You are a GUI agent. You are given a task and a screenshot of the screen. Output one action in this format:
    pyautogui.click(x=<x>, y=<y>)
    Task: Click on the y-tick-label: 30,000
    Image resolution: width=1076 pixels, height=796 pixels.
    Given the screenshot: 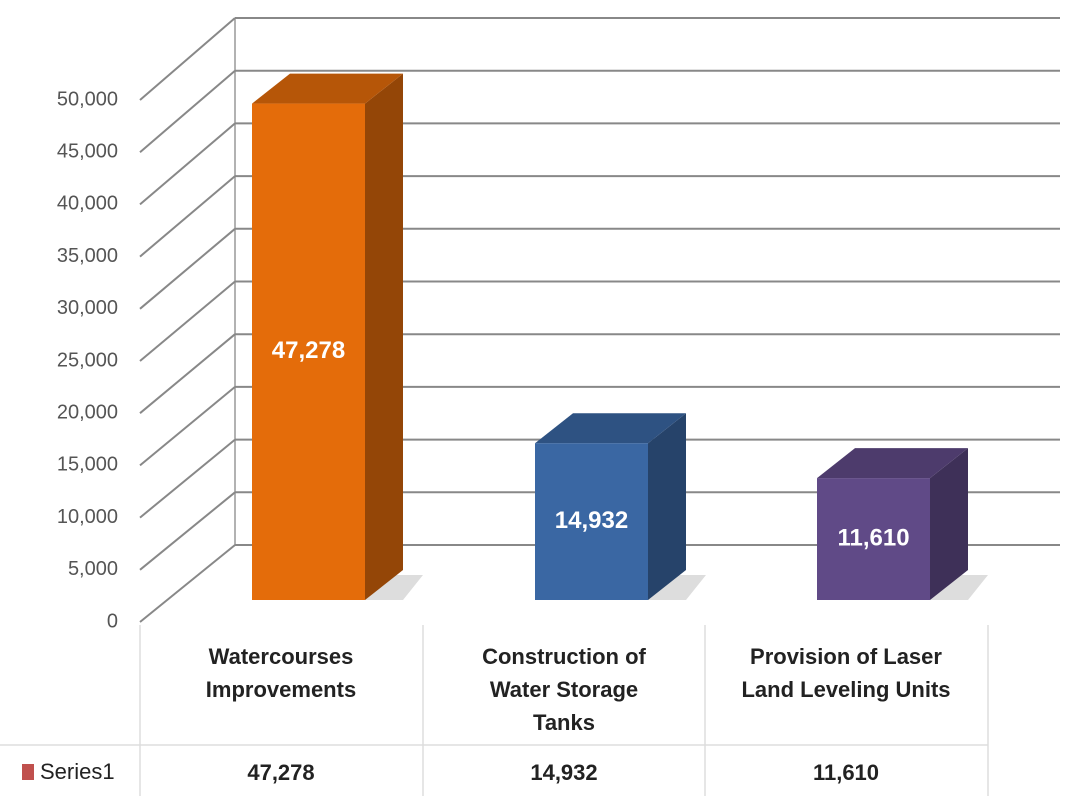 What is the action you would take?
    pyautogui.click(x=87, y=308)
    